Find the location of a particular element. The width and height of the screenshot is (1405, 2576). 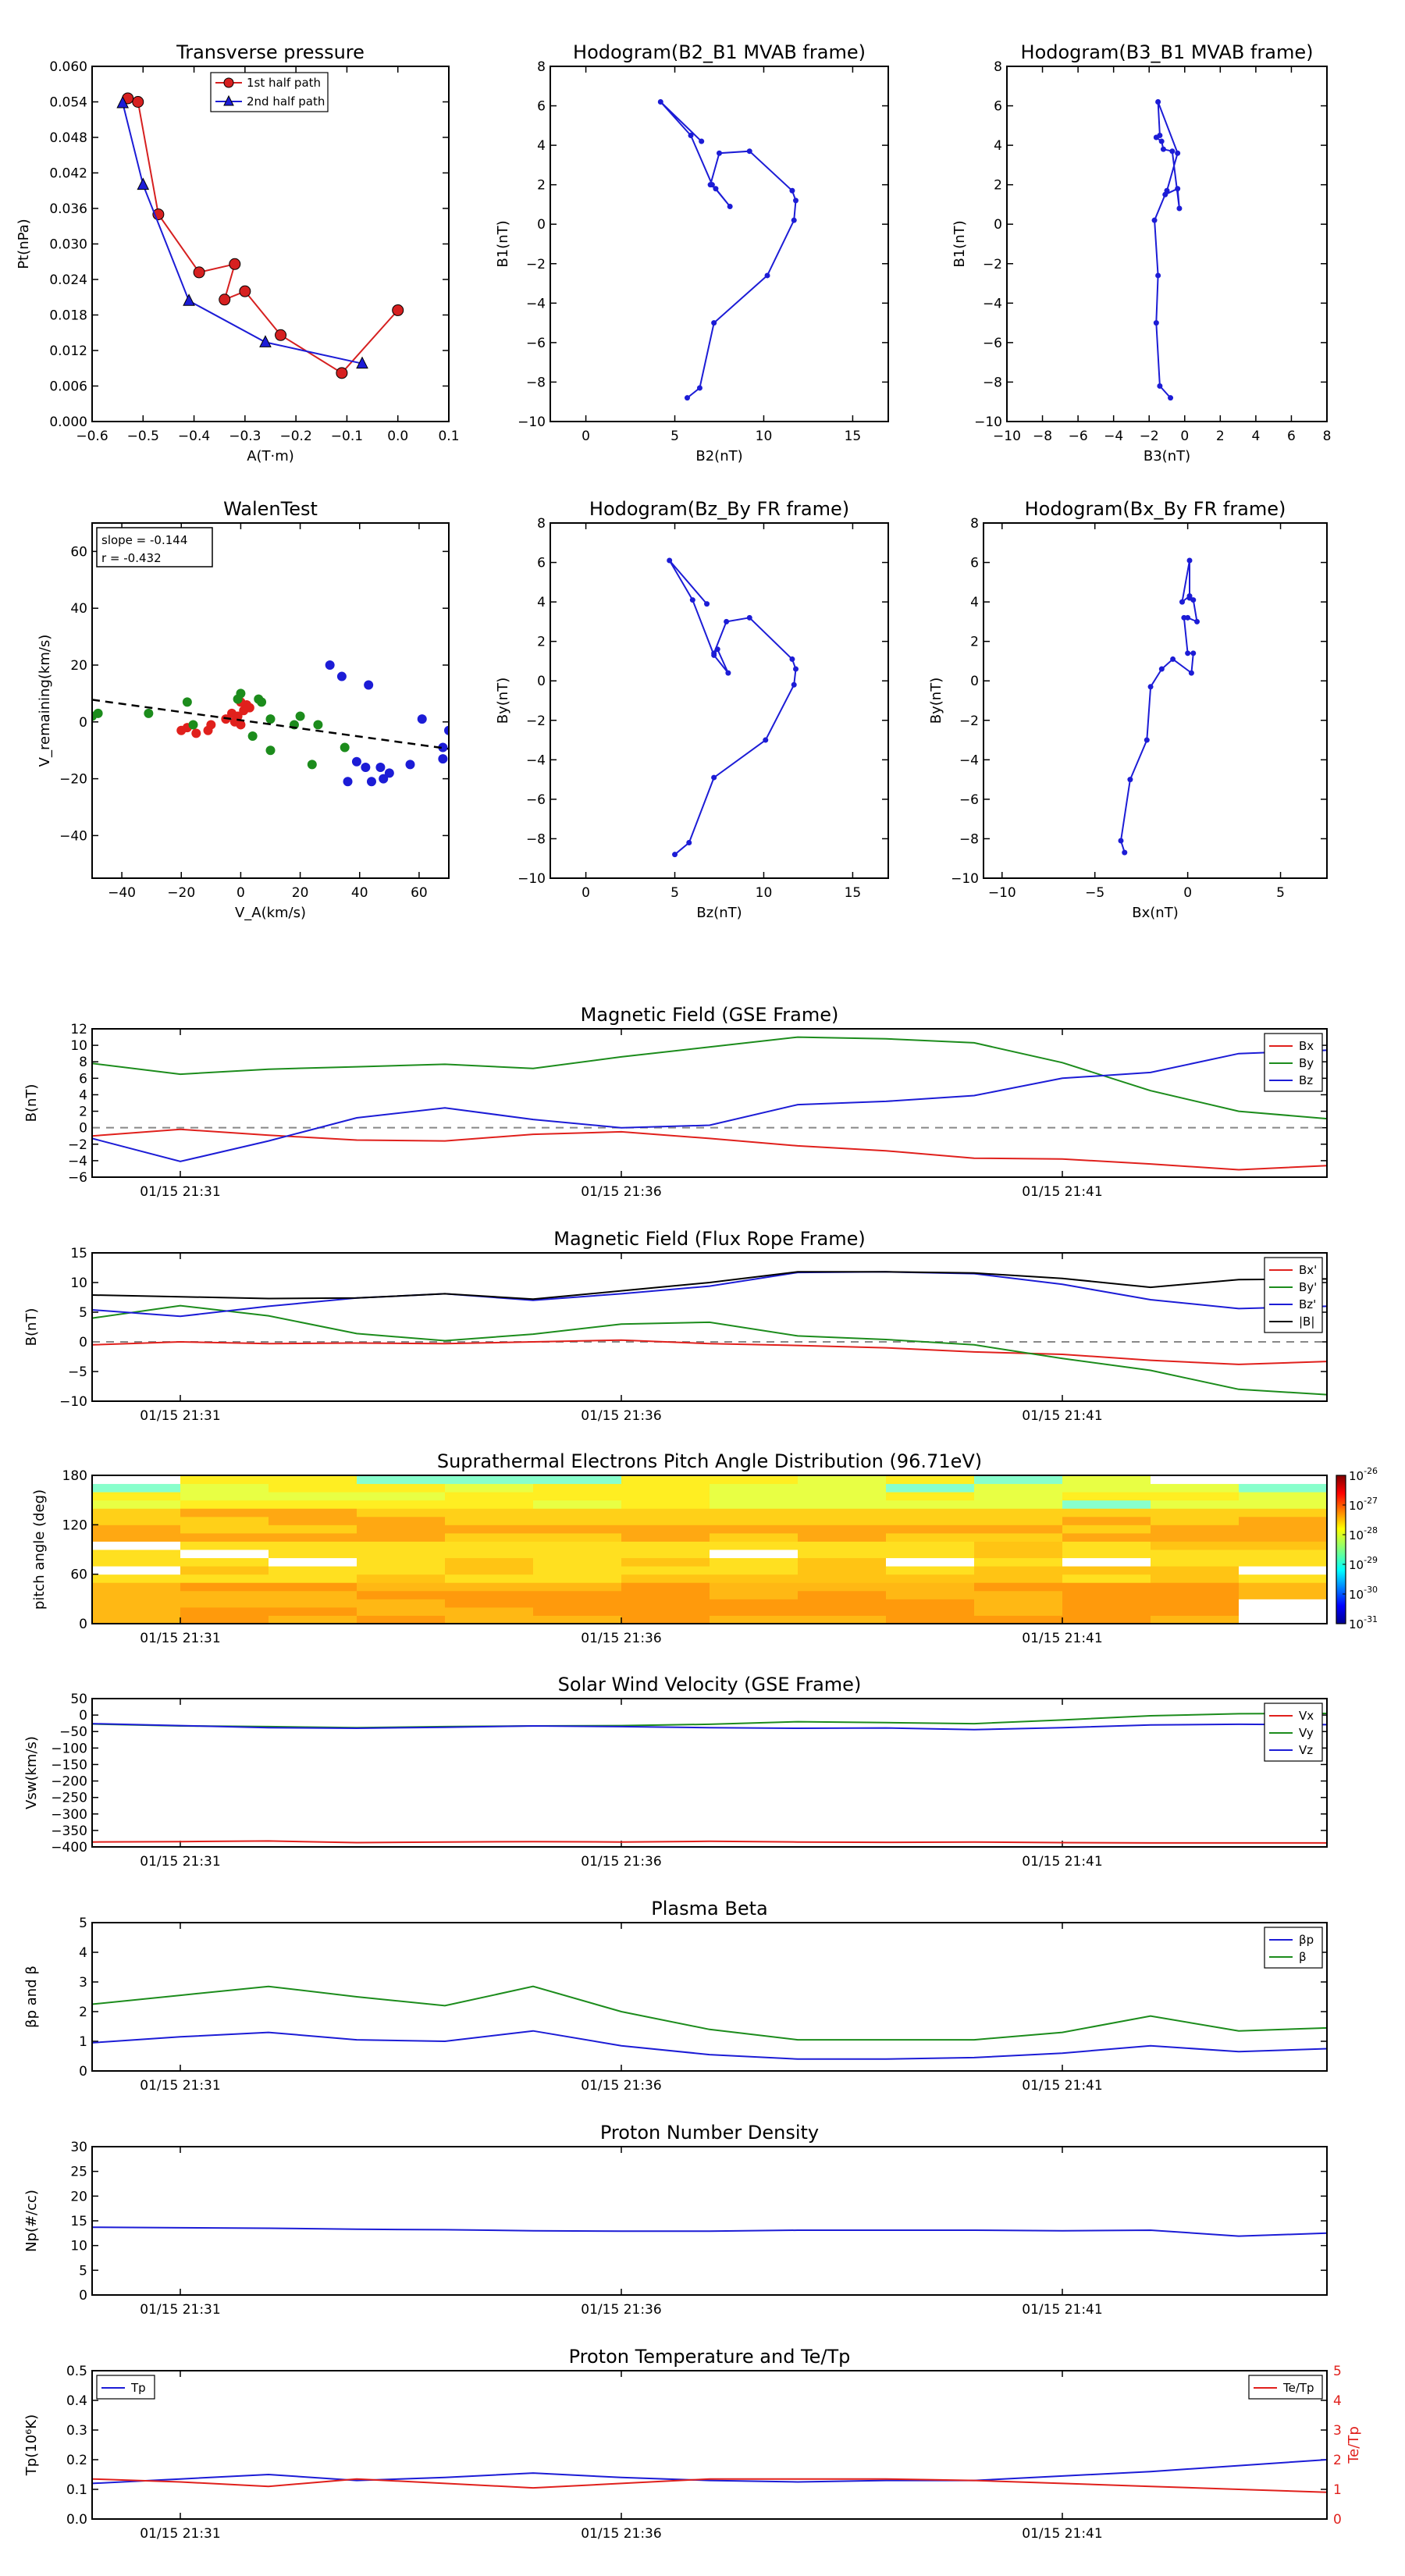

x-tick-label: 0 is located at coordinates (586, 436).